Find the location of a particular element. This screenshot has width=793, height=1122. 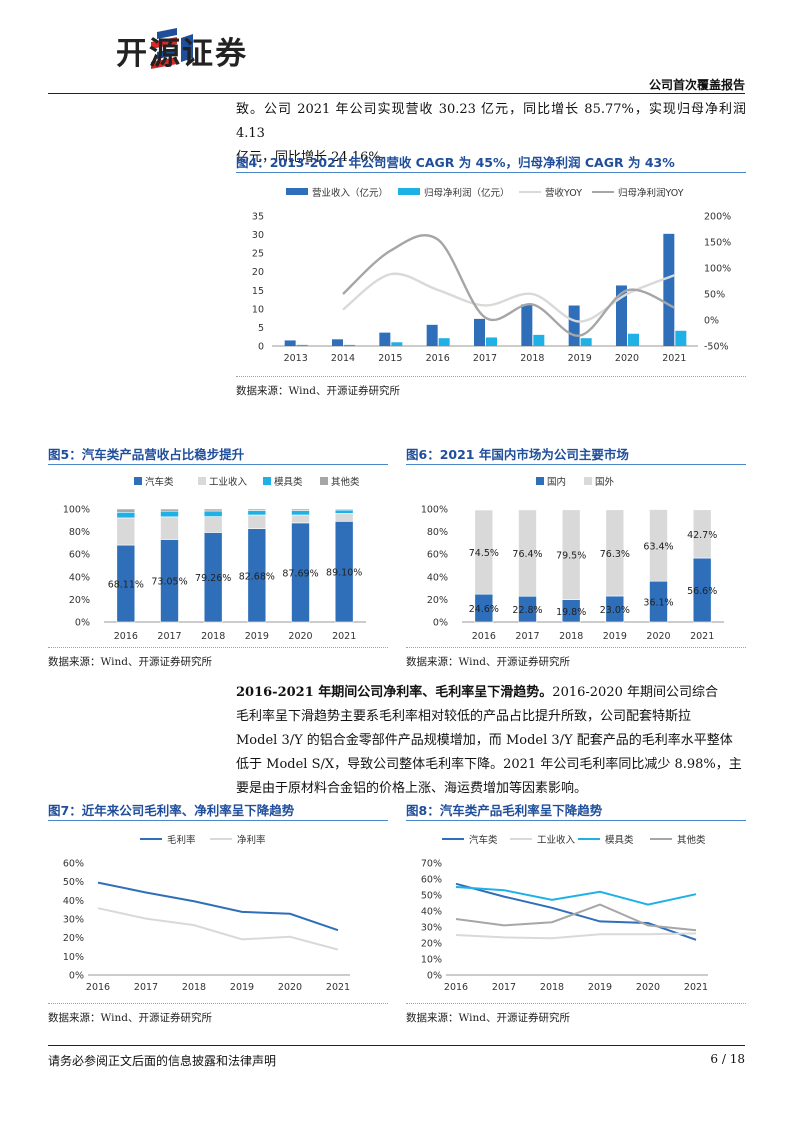

x-tick: 2014 is located at coordinates (343, 358).